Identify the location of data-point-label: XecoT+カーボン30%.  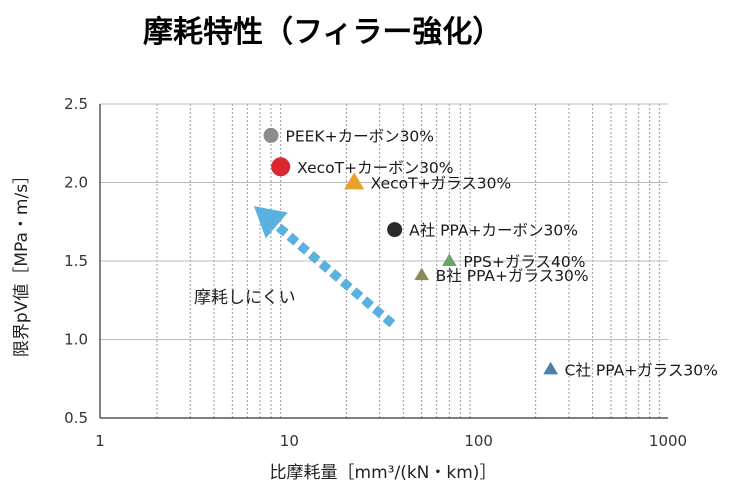
(375, 168).